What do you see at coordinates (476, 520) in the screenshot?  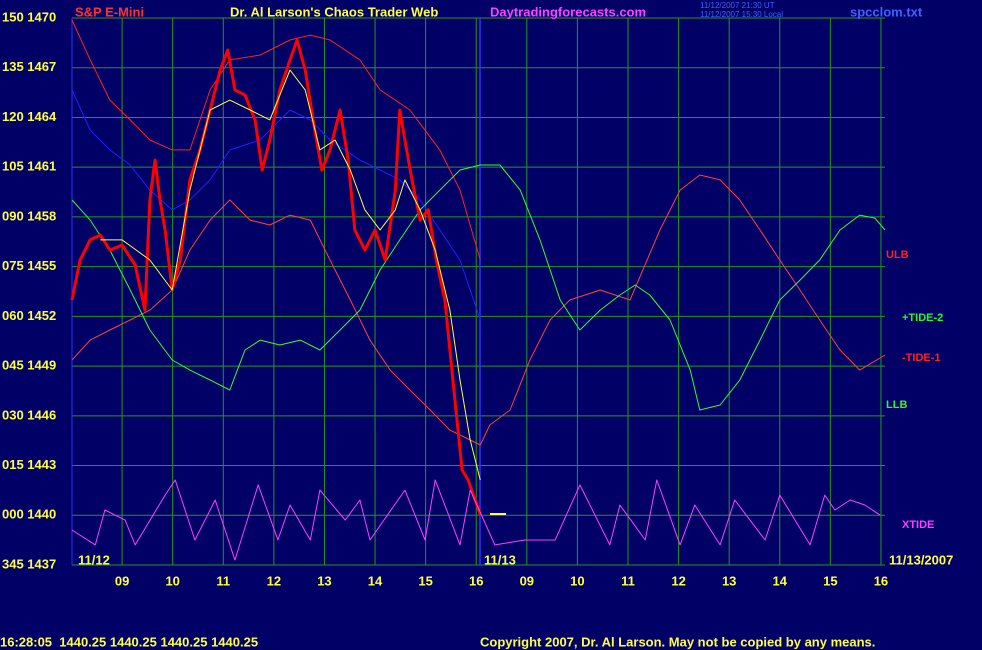 I see `series-line` at bounding box center [476, 520].